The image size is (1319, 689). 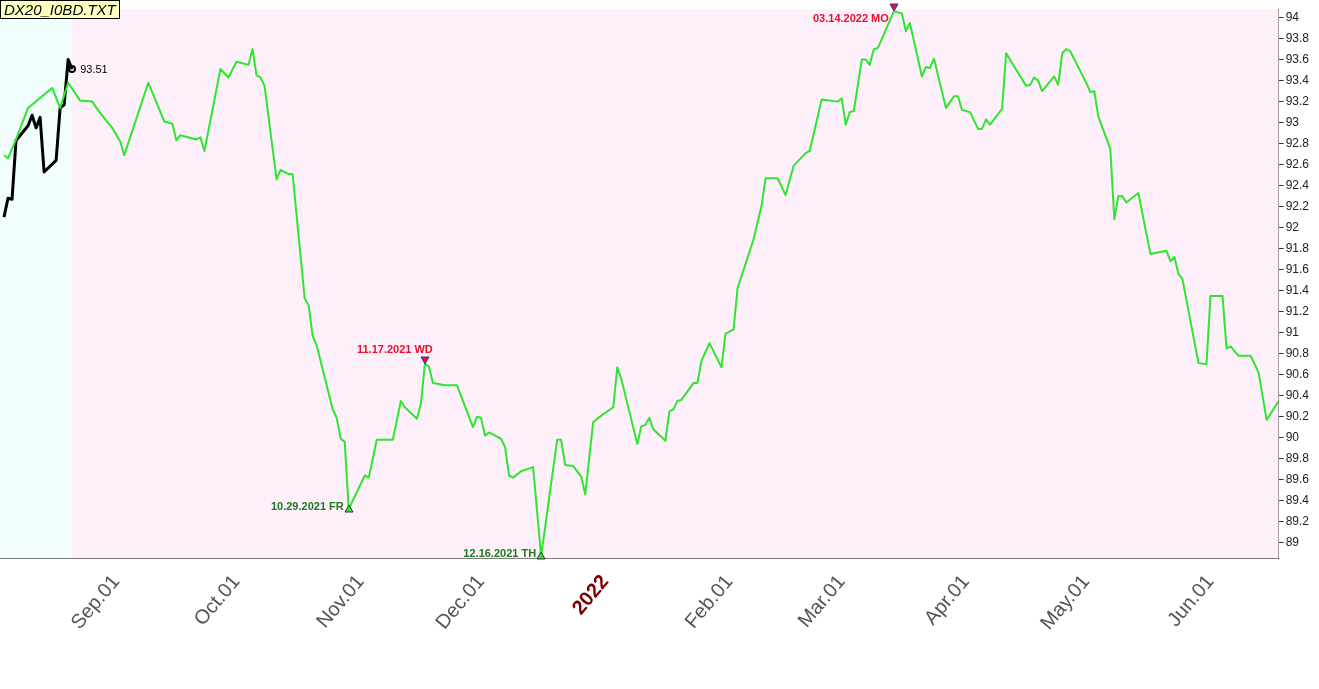 What do you see at coordinates (1297, 247) in the screenshot?
I see `y-tick-label: 91.8` at bounding box center [1297, 247].